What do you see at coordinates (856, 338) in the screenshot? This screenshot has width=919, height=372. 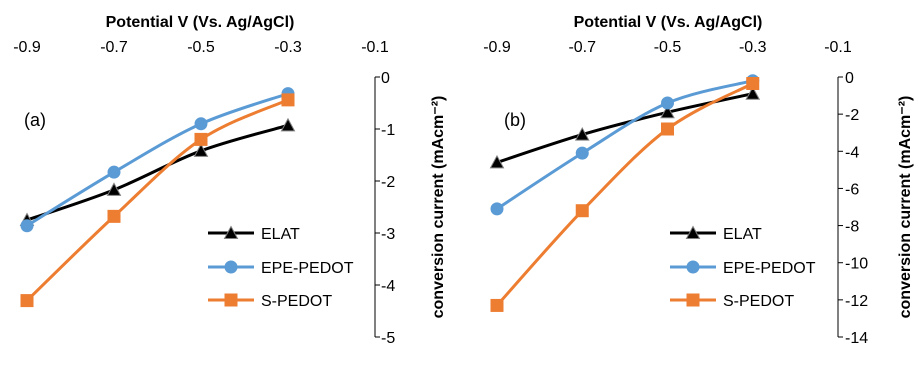 I see `y-tick-label: -14` at bounding box center [856, 338].